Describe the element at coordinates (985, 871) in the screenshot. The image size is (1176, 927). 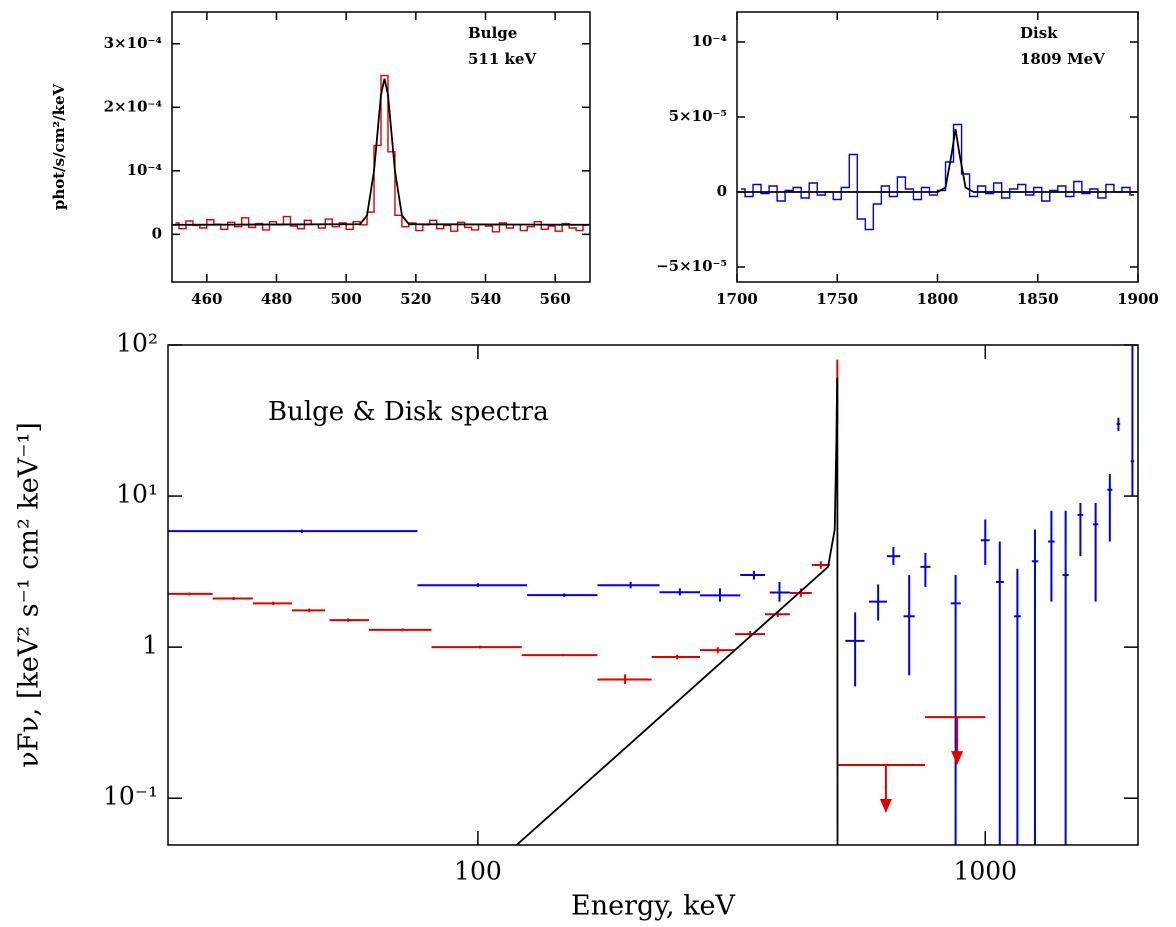
I see `x-tick-label: 1000` at that location.